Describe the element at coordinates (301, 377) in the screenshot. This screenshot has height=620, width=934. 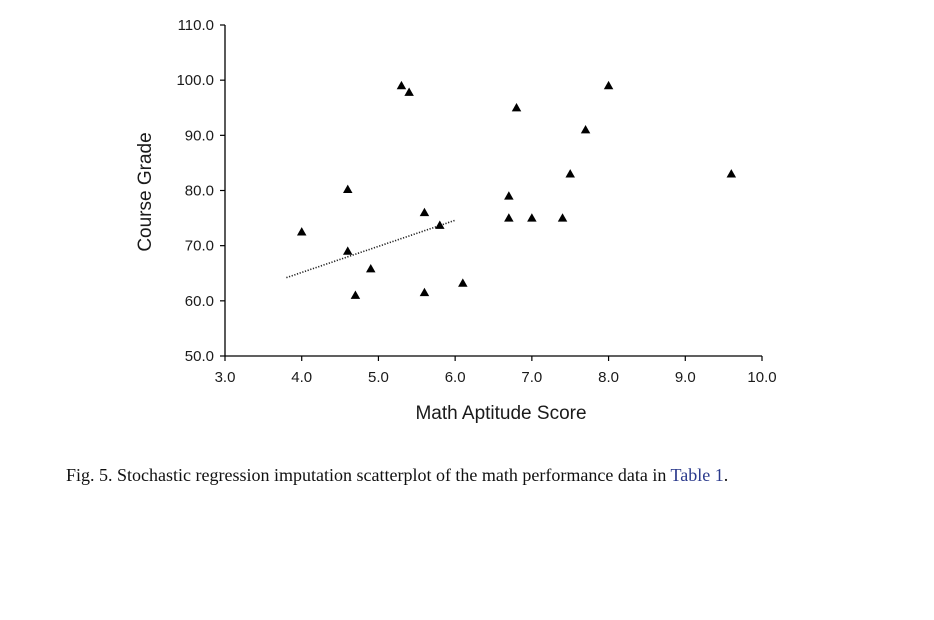
I see `x-tick-label: 4.0` at that location.